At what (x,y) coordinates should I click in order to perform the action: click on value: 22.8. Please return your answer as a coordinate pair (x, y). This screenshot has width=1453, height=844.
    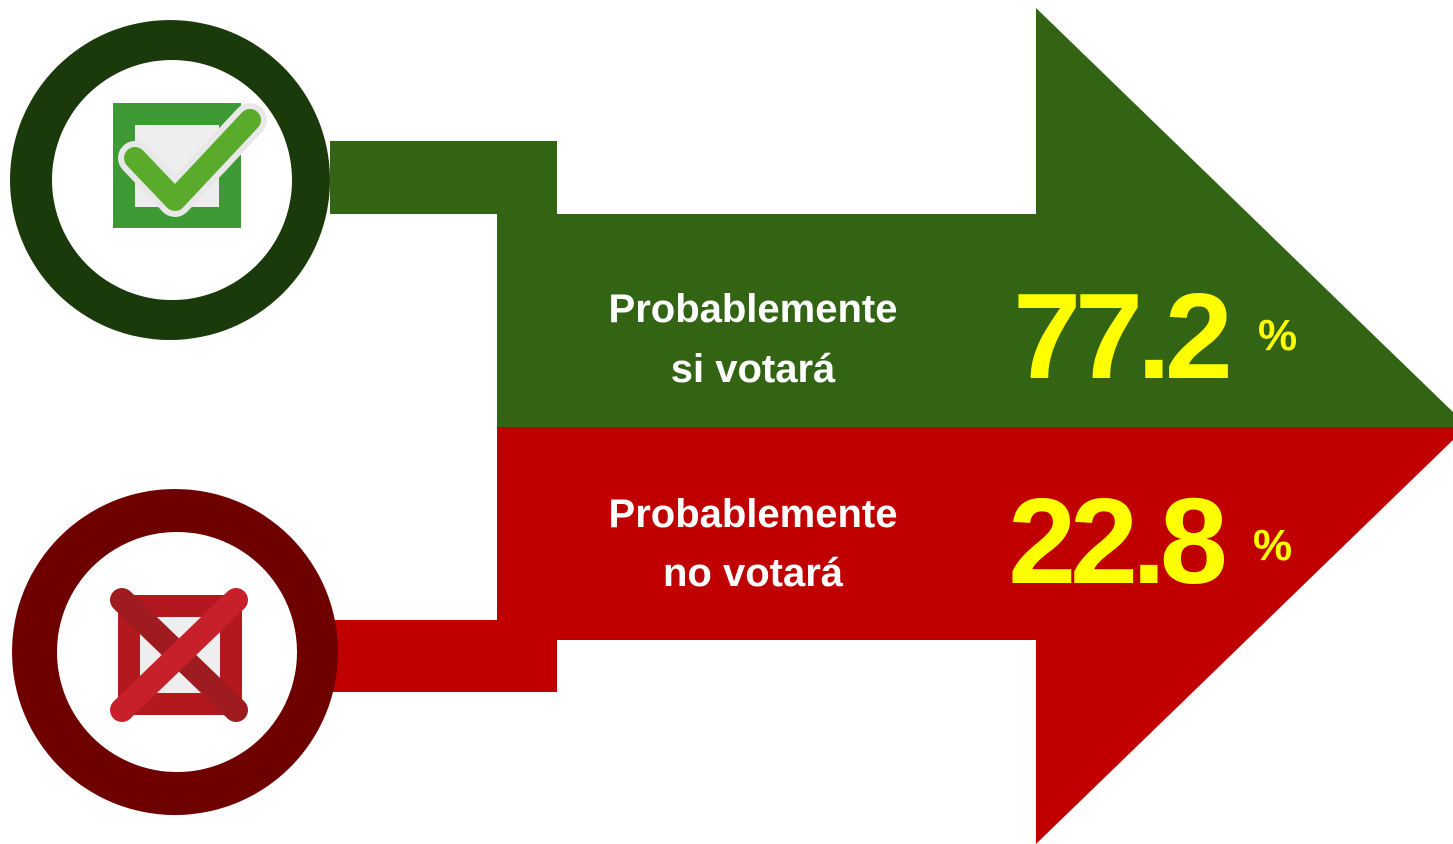
    Looking at the image, I should click on (1116, 541).